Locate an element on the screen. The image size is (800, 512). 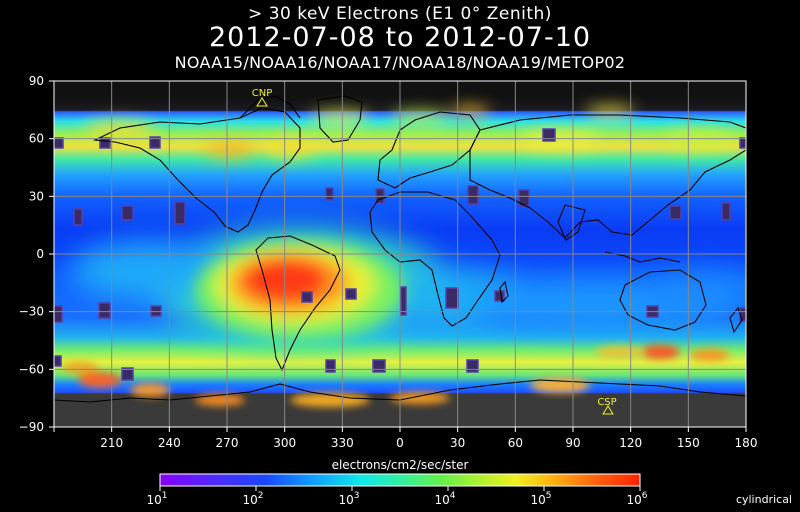
colorbar-tick-label: 10¹ is located at coordinates (156, 499).